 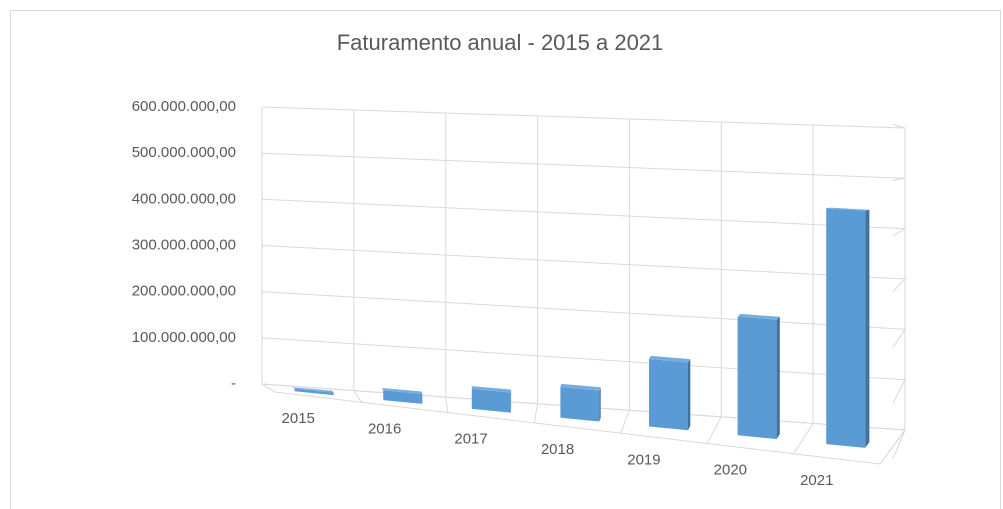 I want to click on y-tick-label: 300.000.000,00, so click(x=184, y=244).